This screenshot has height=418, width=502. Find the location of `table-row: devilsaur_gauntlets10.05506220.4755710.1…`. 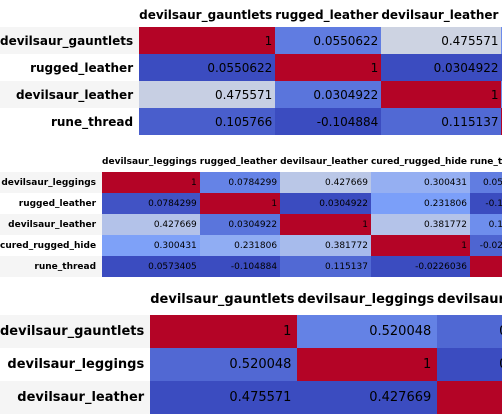

table-row: devilsaur_gauntlets10.05506220.4755710.1… is located at coordinates (251, 40).